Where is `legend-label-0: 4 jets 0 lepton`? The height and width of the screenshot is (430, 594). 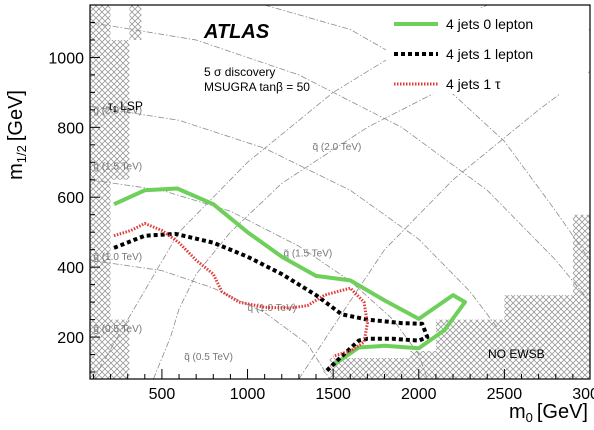 legend-label-0: 4 jets 0 lepton is located at coordinates (489, 24).